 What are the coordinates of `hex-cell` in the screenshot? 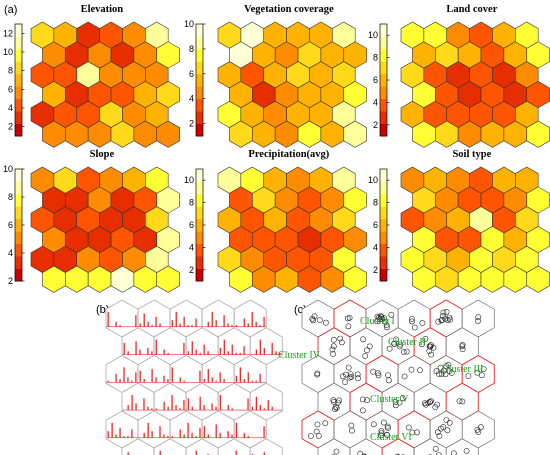 It's located at (168, 134).